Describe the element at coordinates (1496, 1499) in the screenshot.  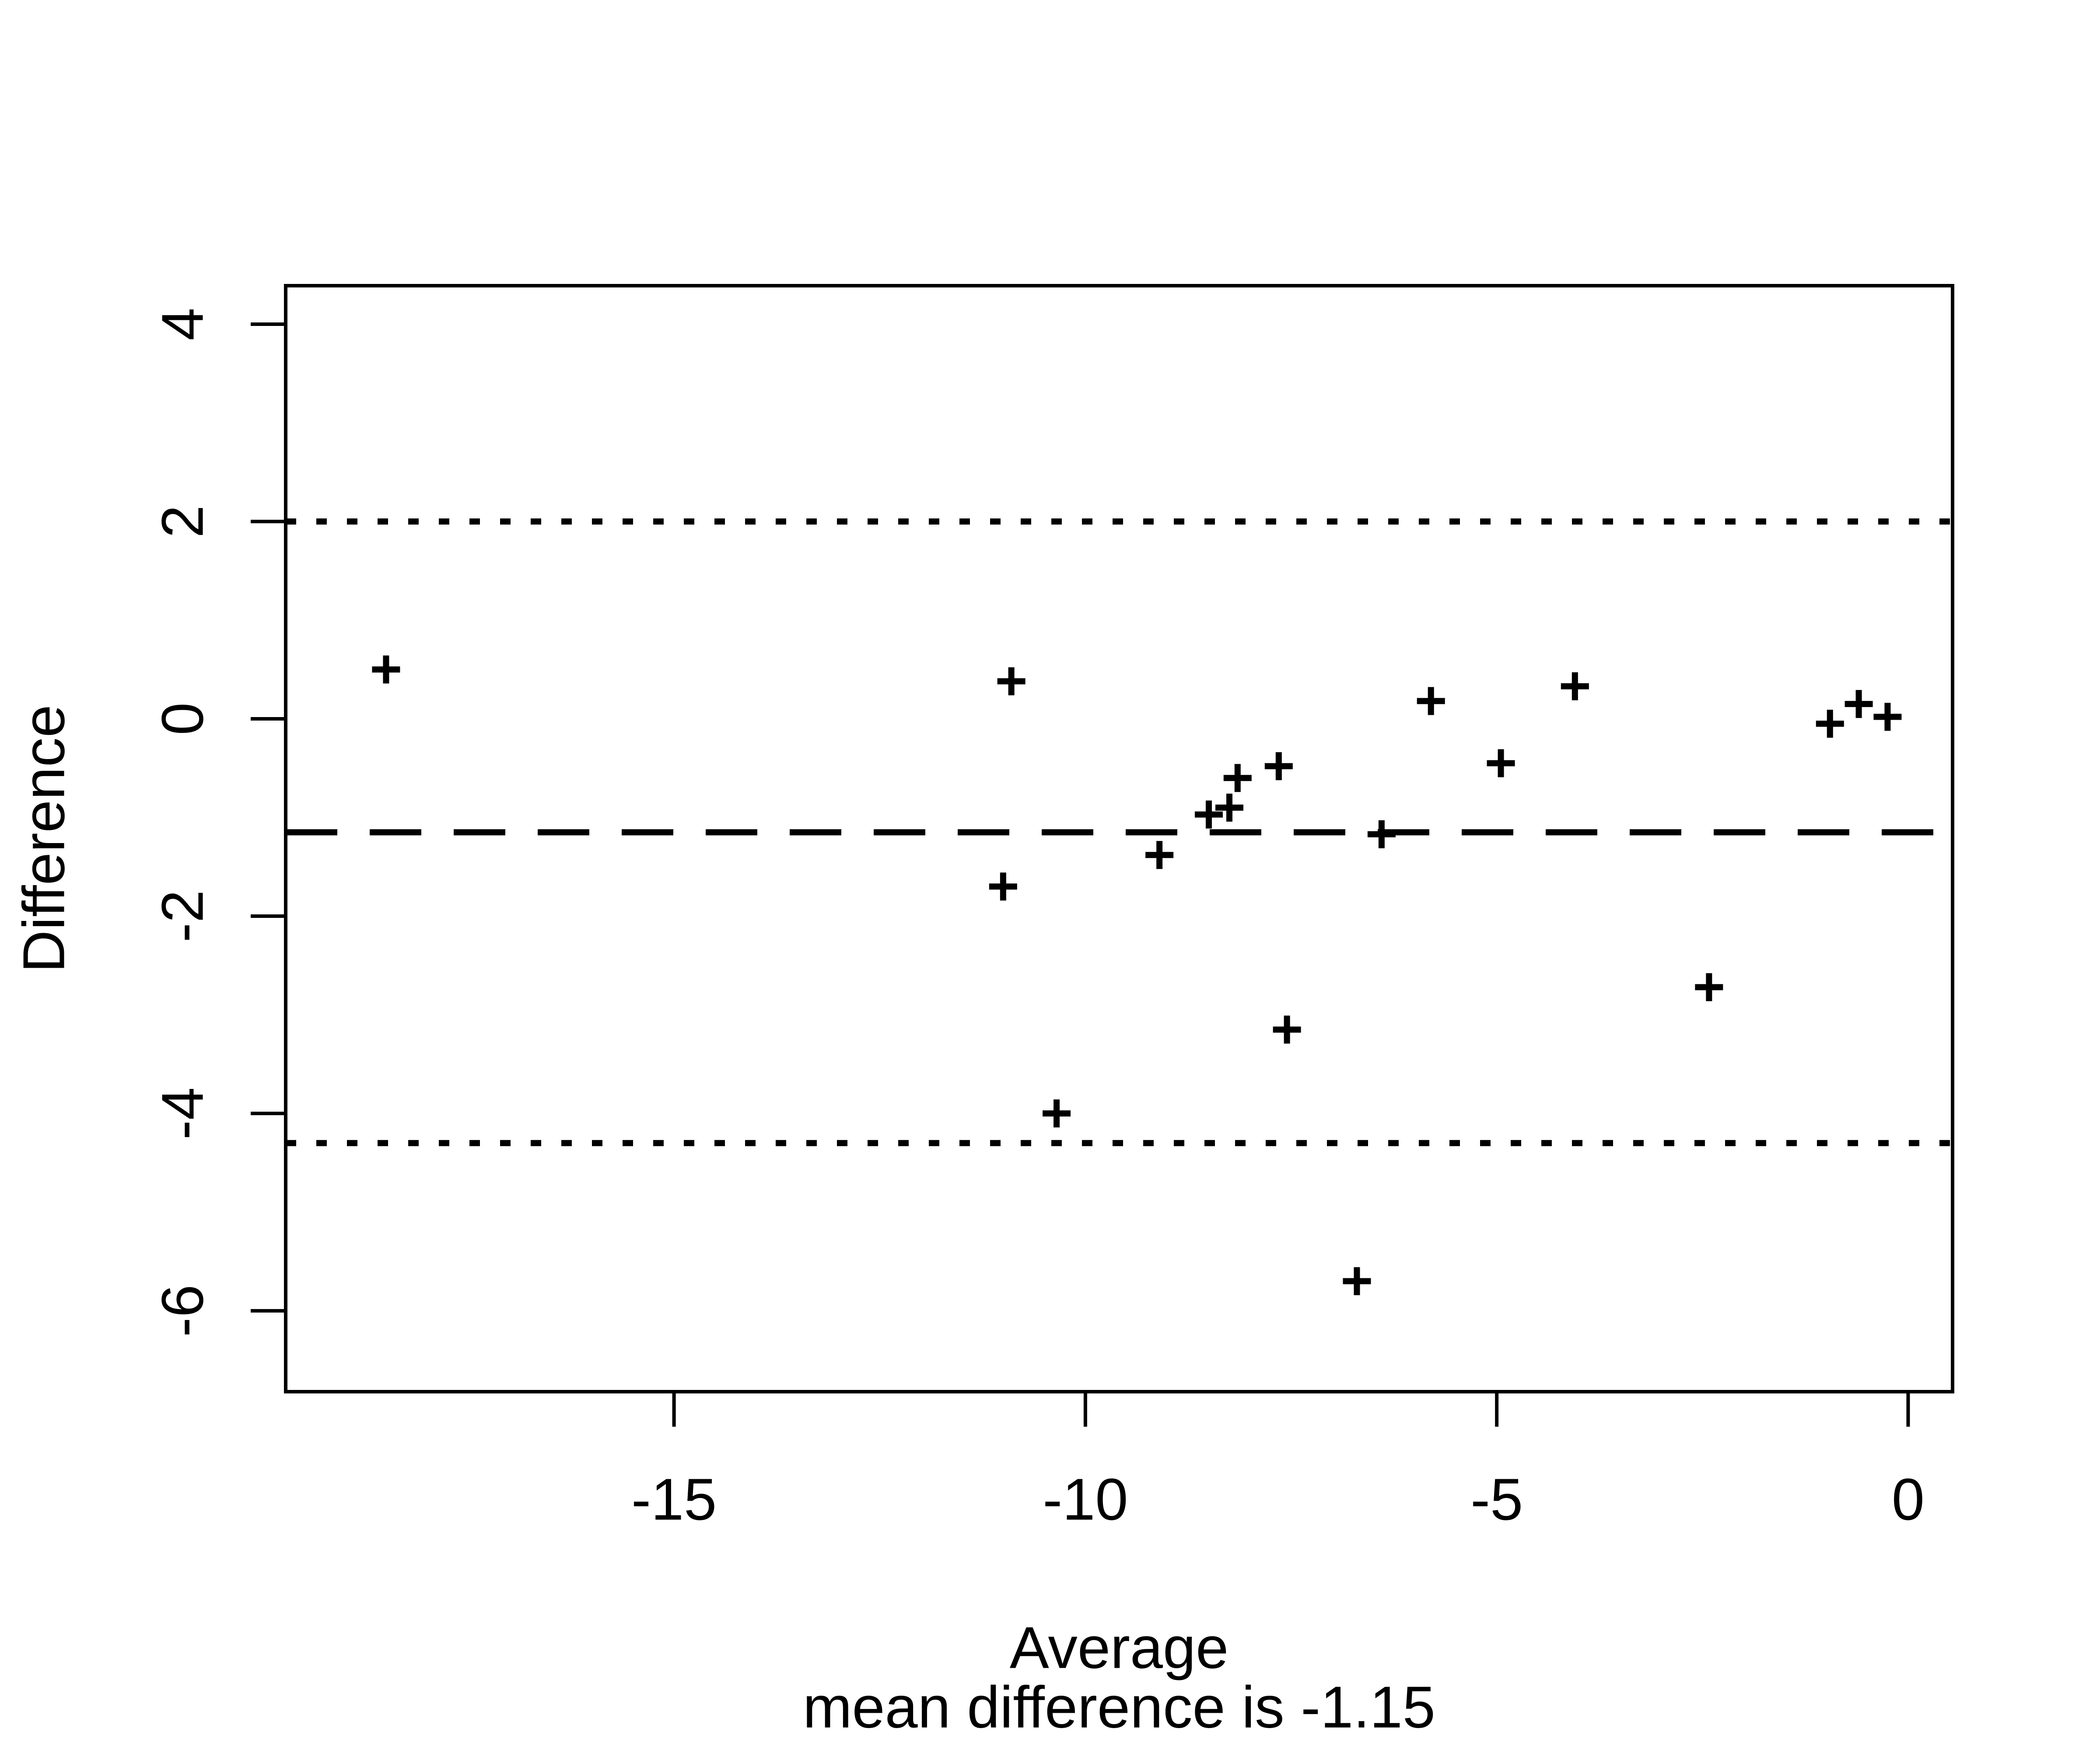
I see `x-tick-label: -5` at that location.